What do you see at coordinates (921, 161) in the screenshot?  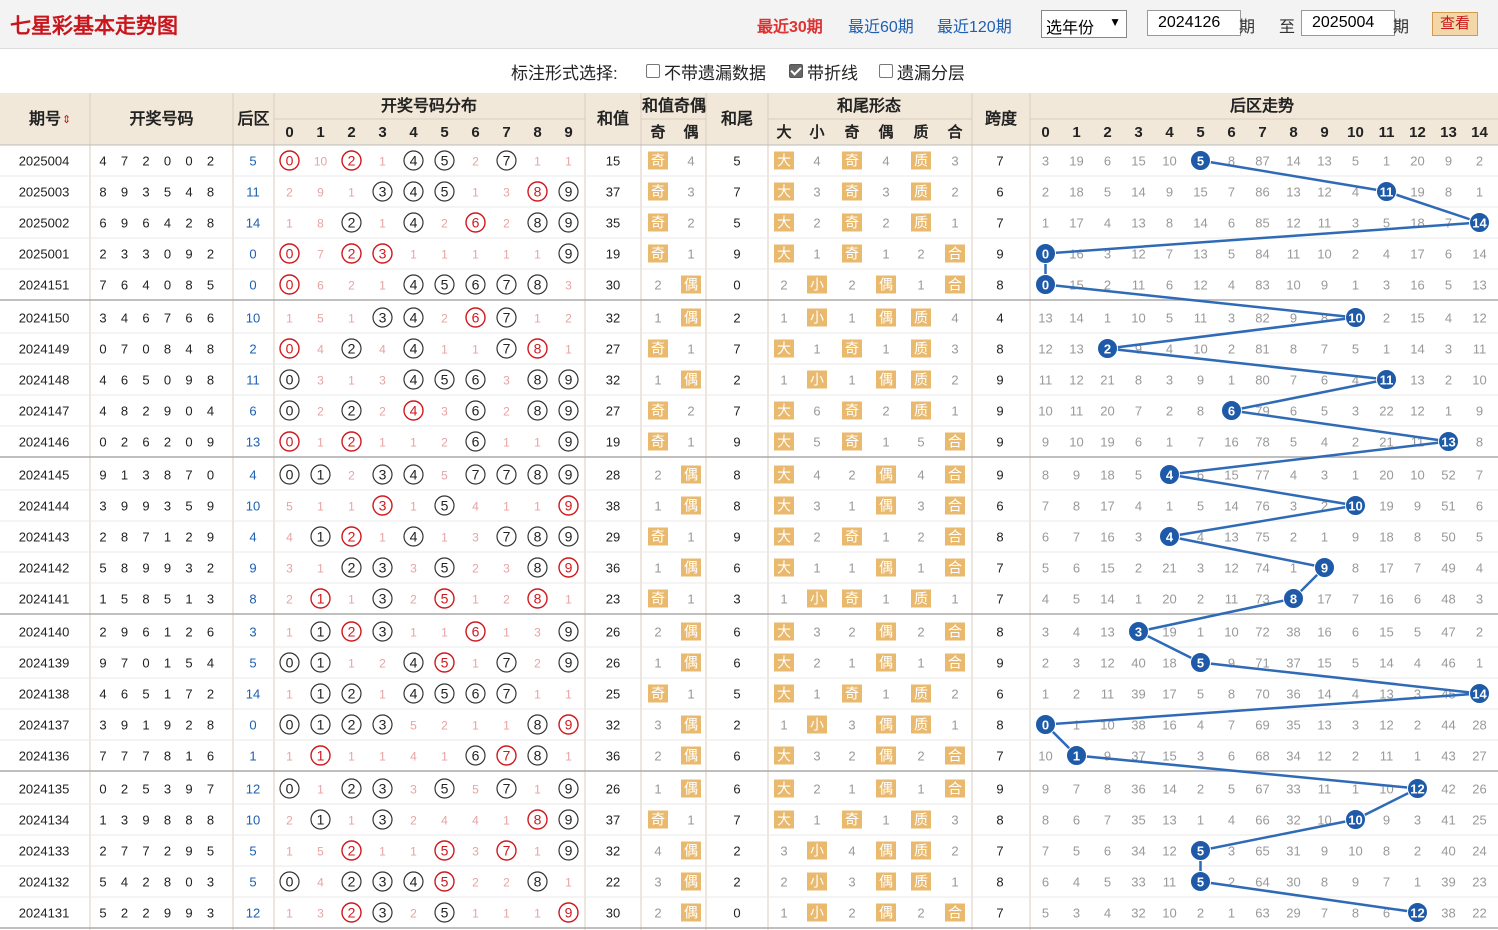 I see `tag-prime: 质` at bounding box center [921, 161].